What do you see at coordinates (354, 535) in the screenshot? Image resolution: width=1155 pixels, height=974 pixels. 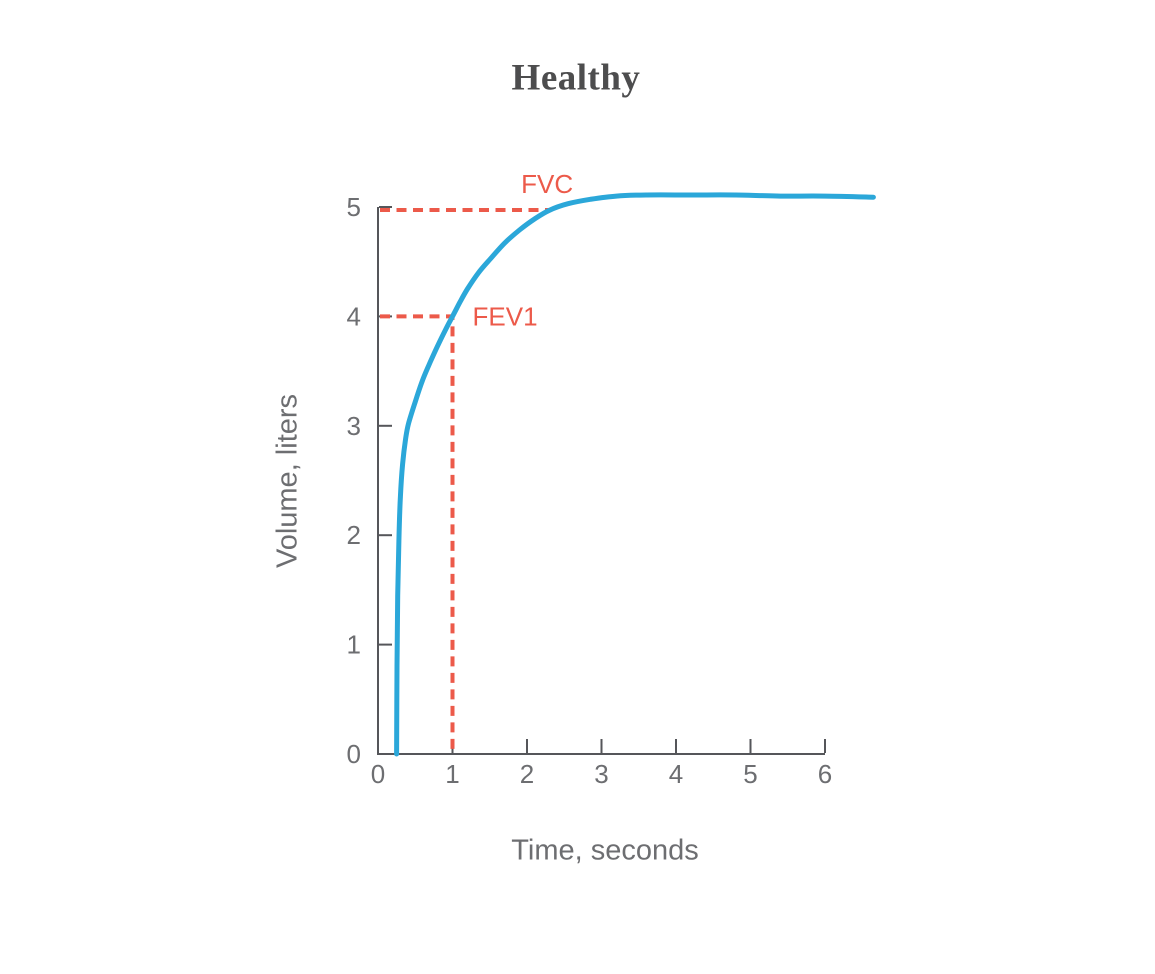 I see `y-tick-label: 2` at bounding box center [354, 535].